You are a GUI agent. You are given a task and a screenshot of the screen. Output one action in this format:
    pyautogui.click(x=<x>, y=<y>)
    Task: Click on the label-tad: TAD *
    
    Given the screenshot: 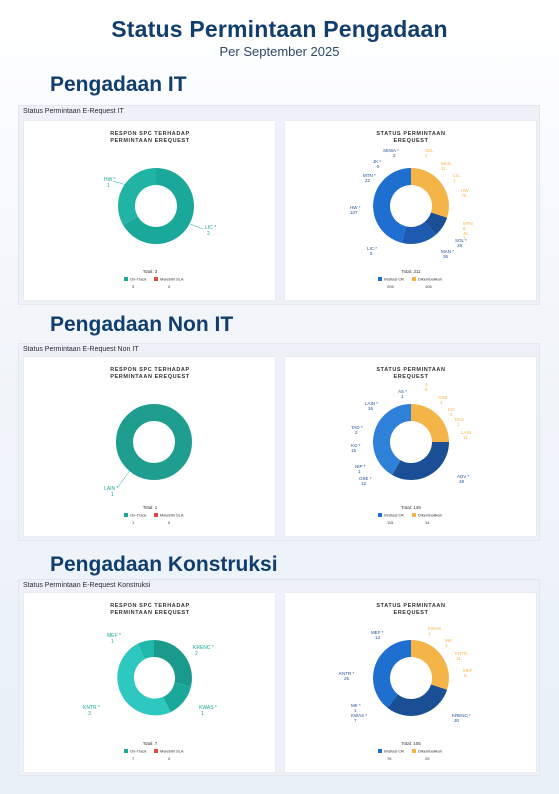 What is the action you would take?
    pyautogui.click(x=357, y=427)
    